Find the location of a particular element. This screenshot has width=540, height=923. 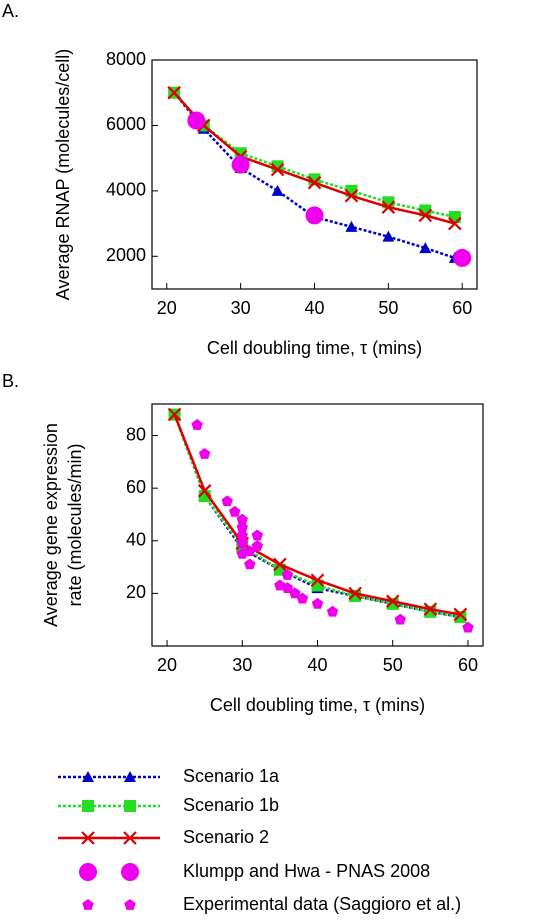

panel-label: A. is located at coordinates (10, 11).